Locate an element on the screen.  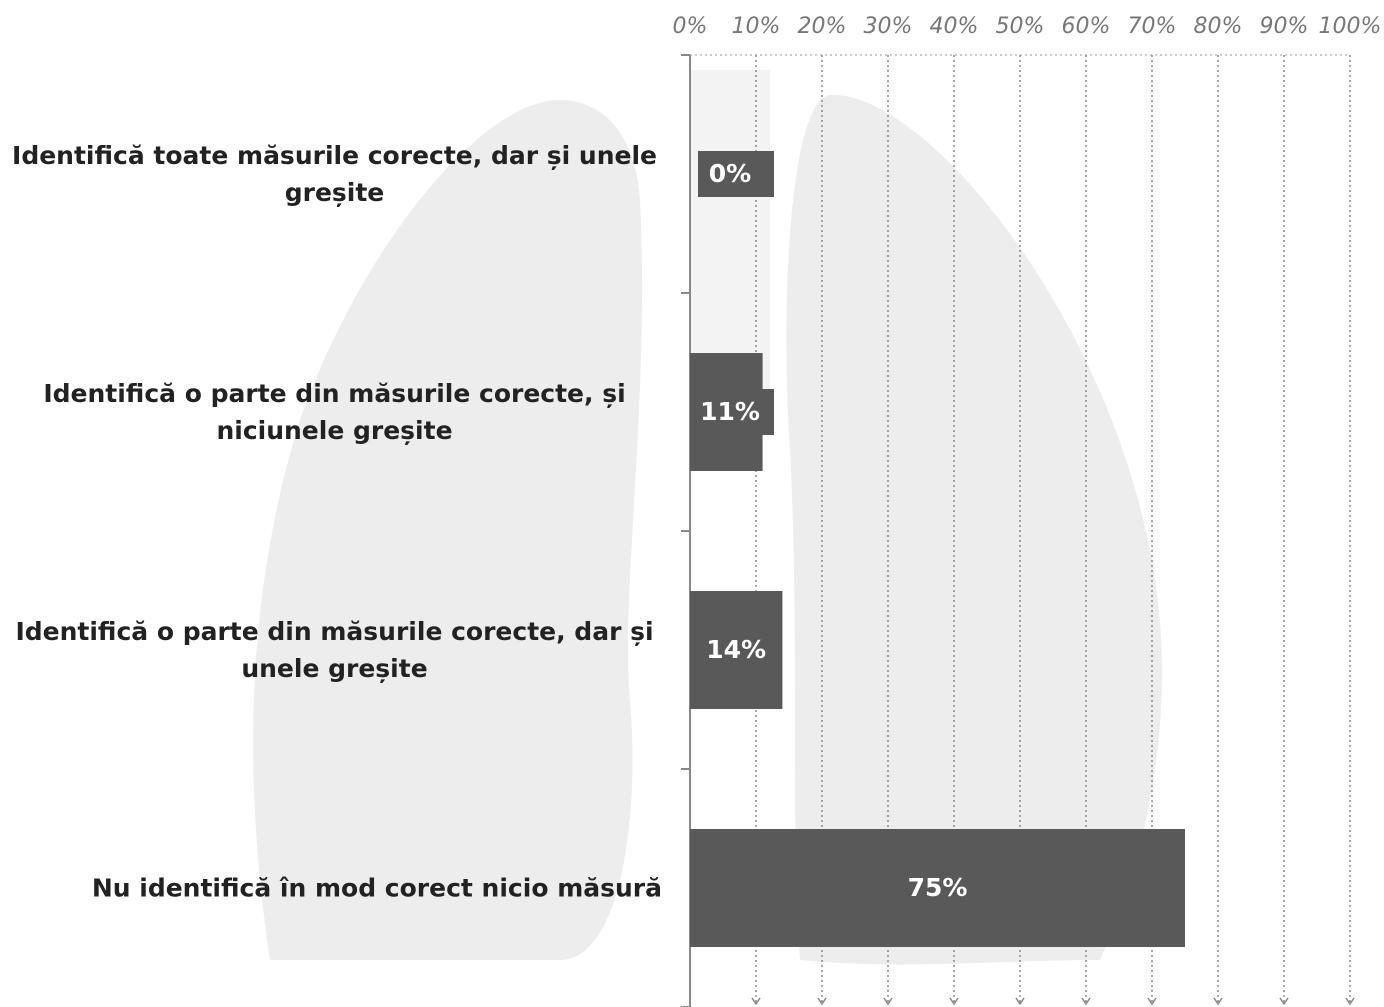
x-tick-label: 70% is located at coordinates (1152, 26).